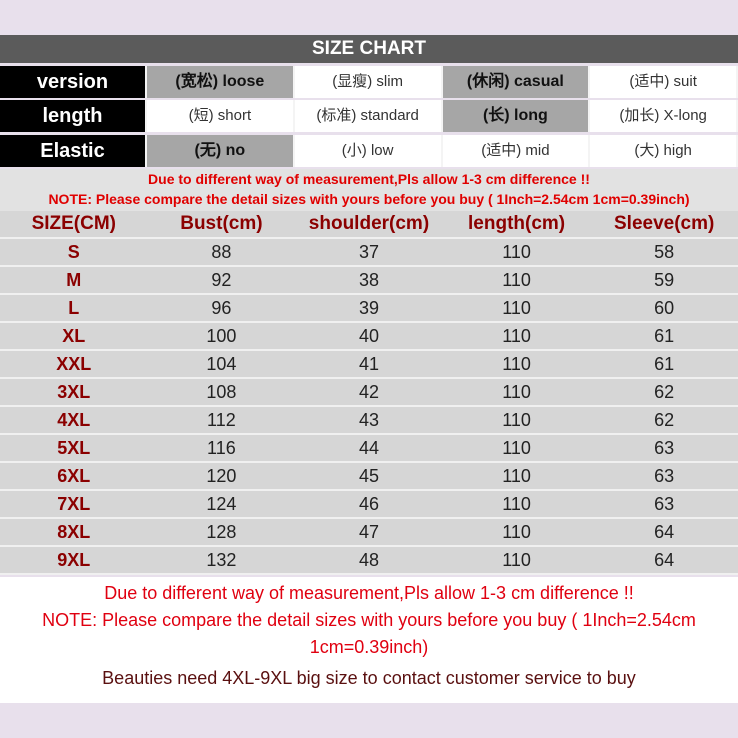 This screenshot has width=738, height=738. Describe the element at coordinates (221, 223) in the screenshot. I see `table-cell: Bust(cm)` at that location.